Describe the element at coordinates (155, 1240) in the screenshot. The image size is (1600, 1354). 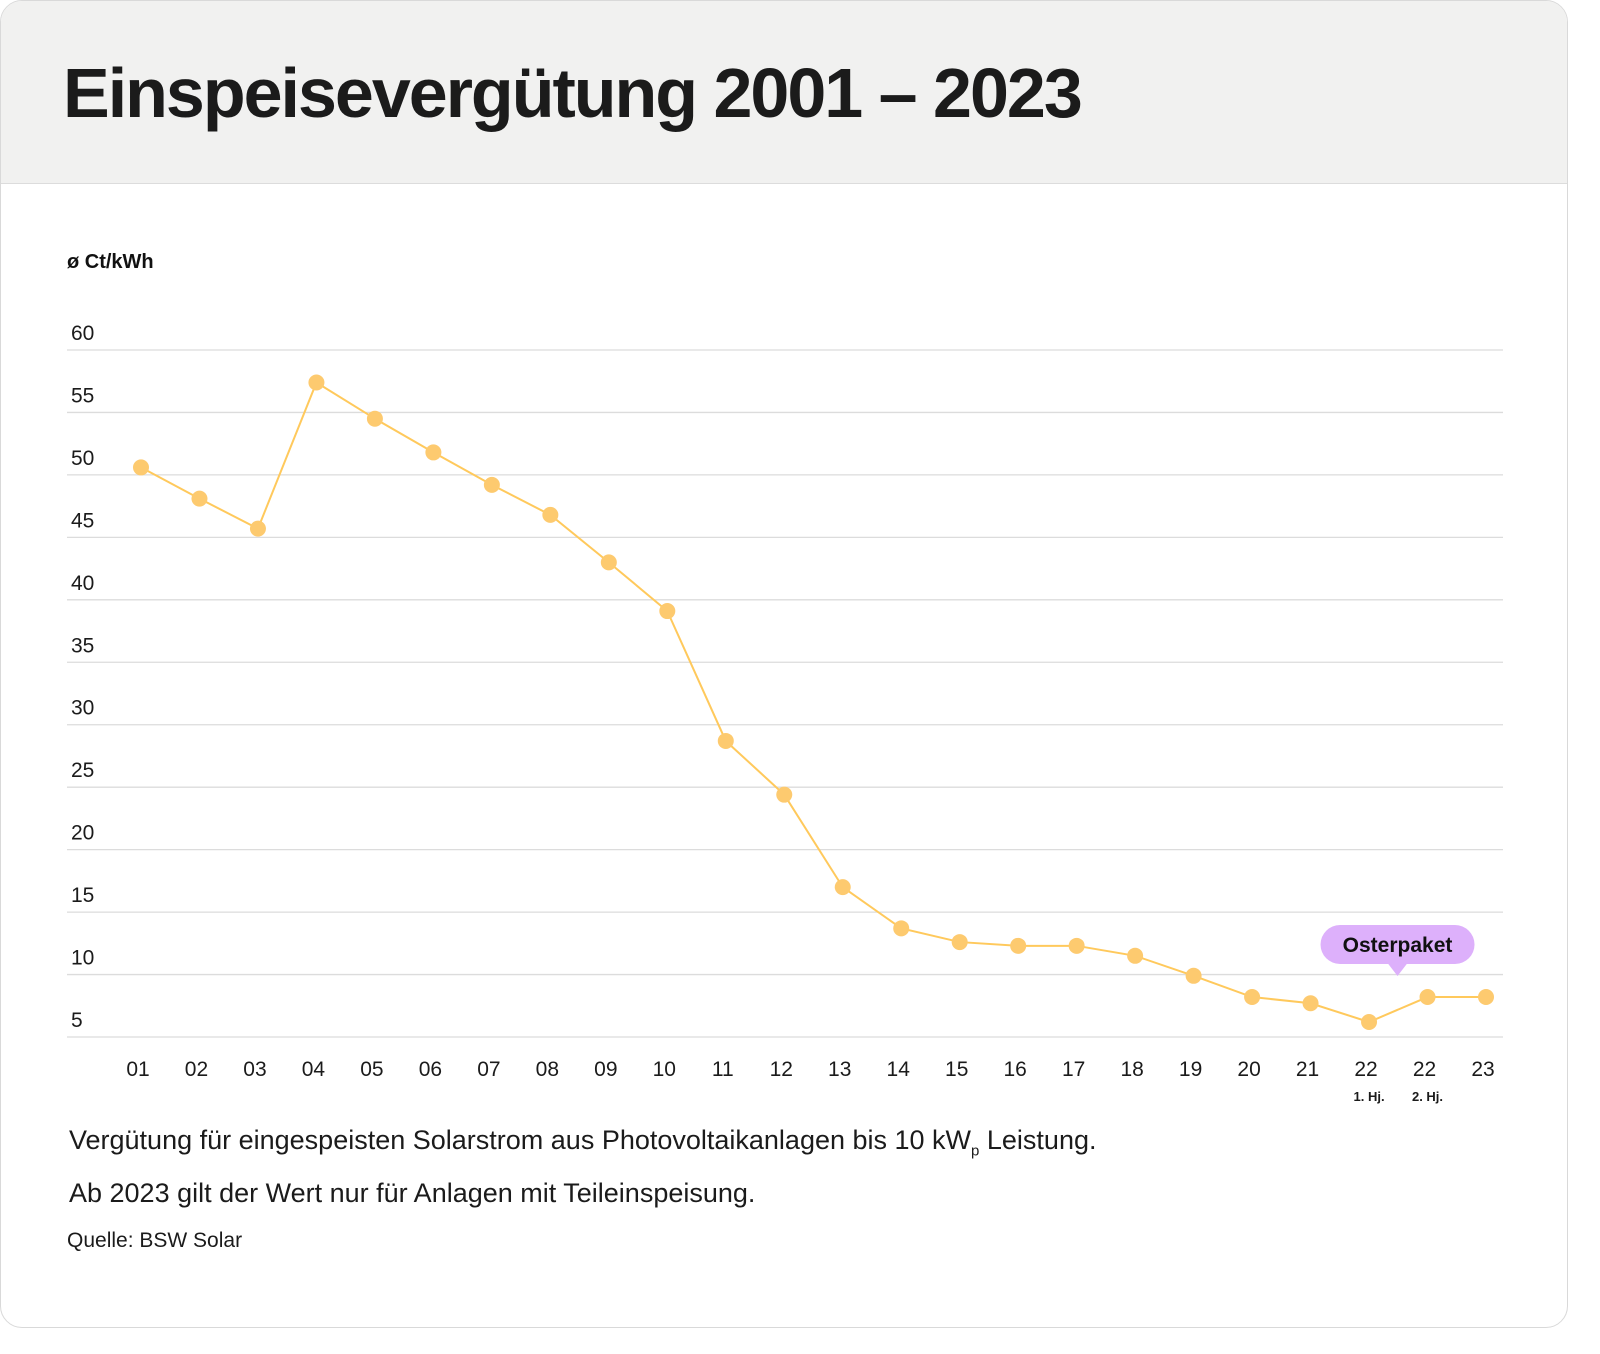
I see `source-note: Quelle: BSW Solar` at that location.